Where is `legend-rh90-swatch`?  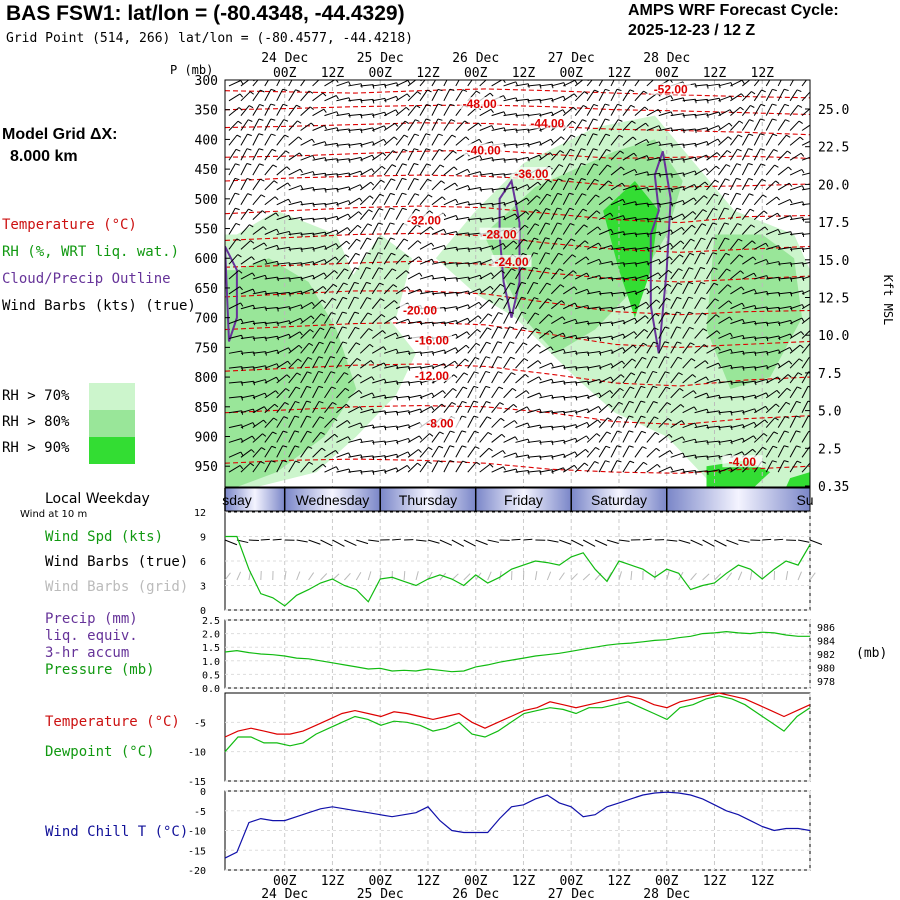 legend-rh90-swatch is located at coordinates (112, 450).